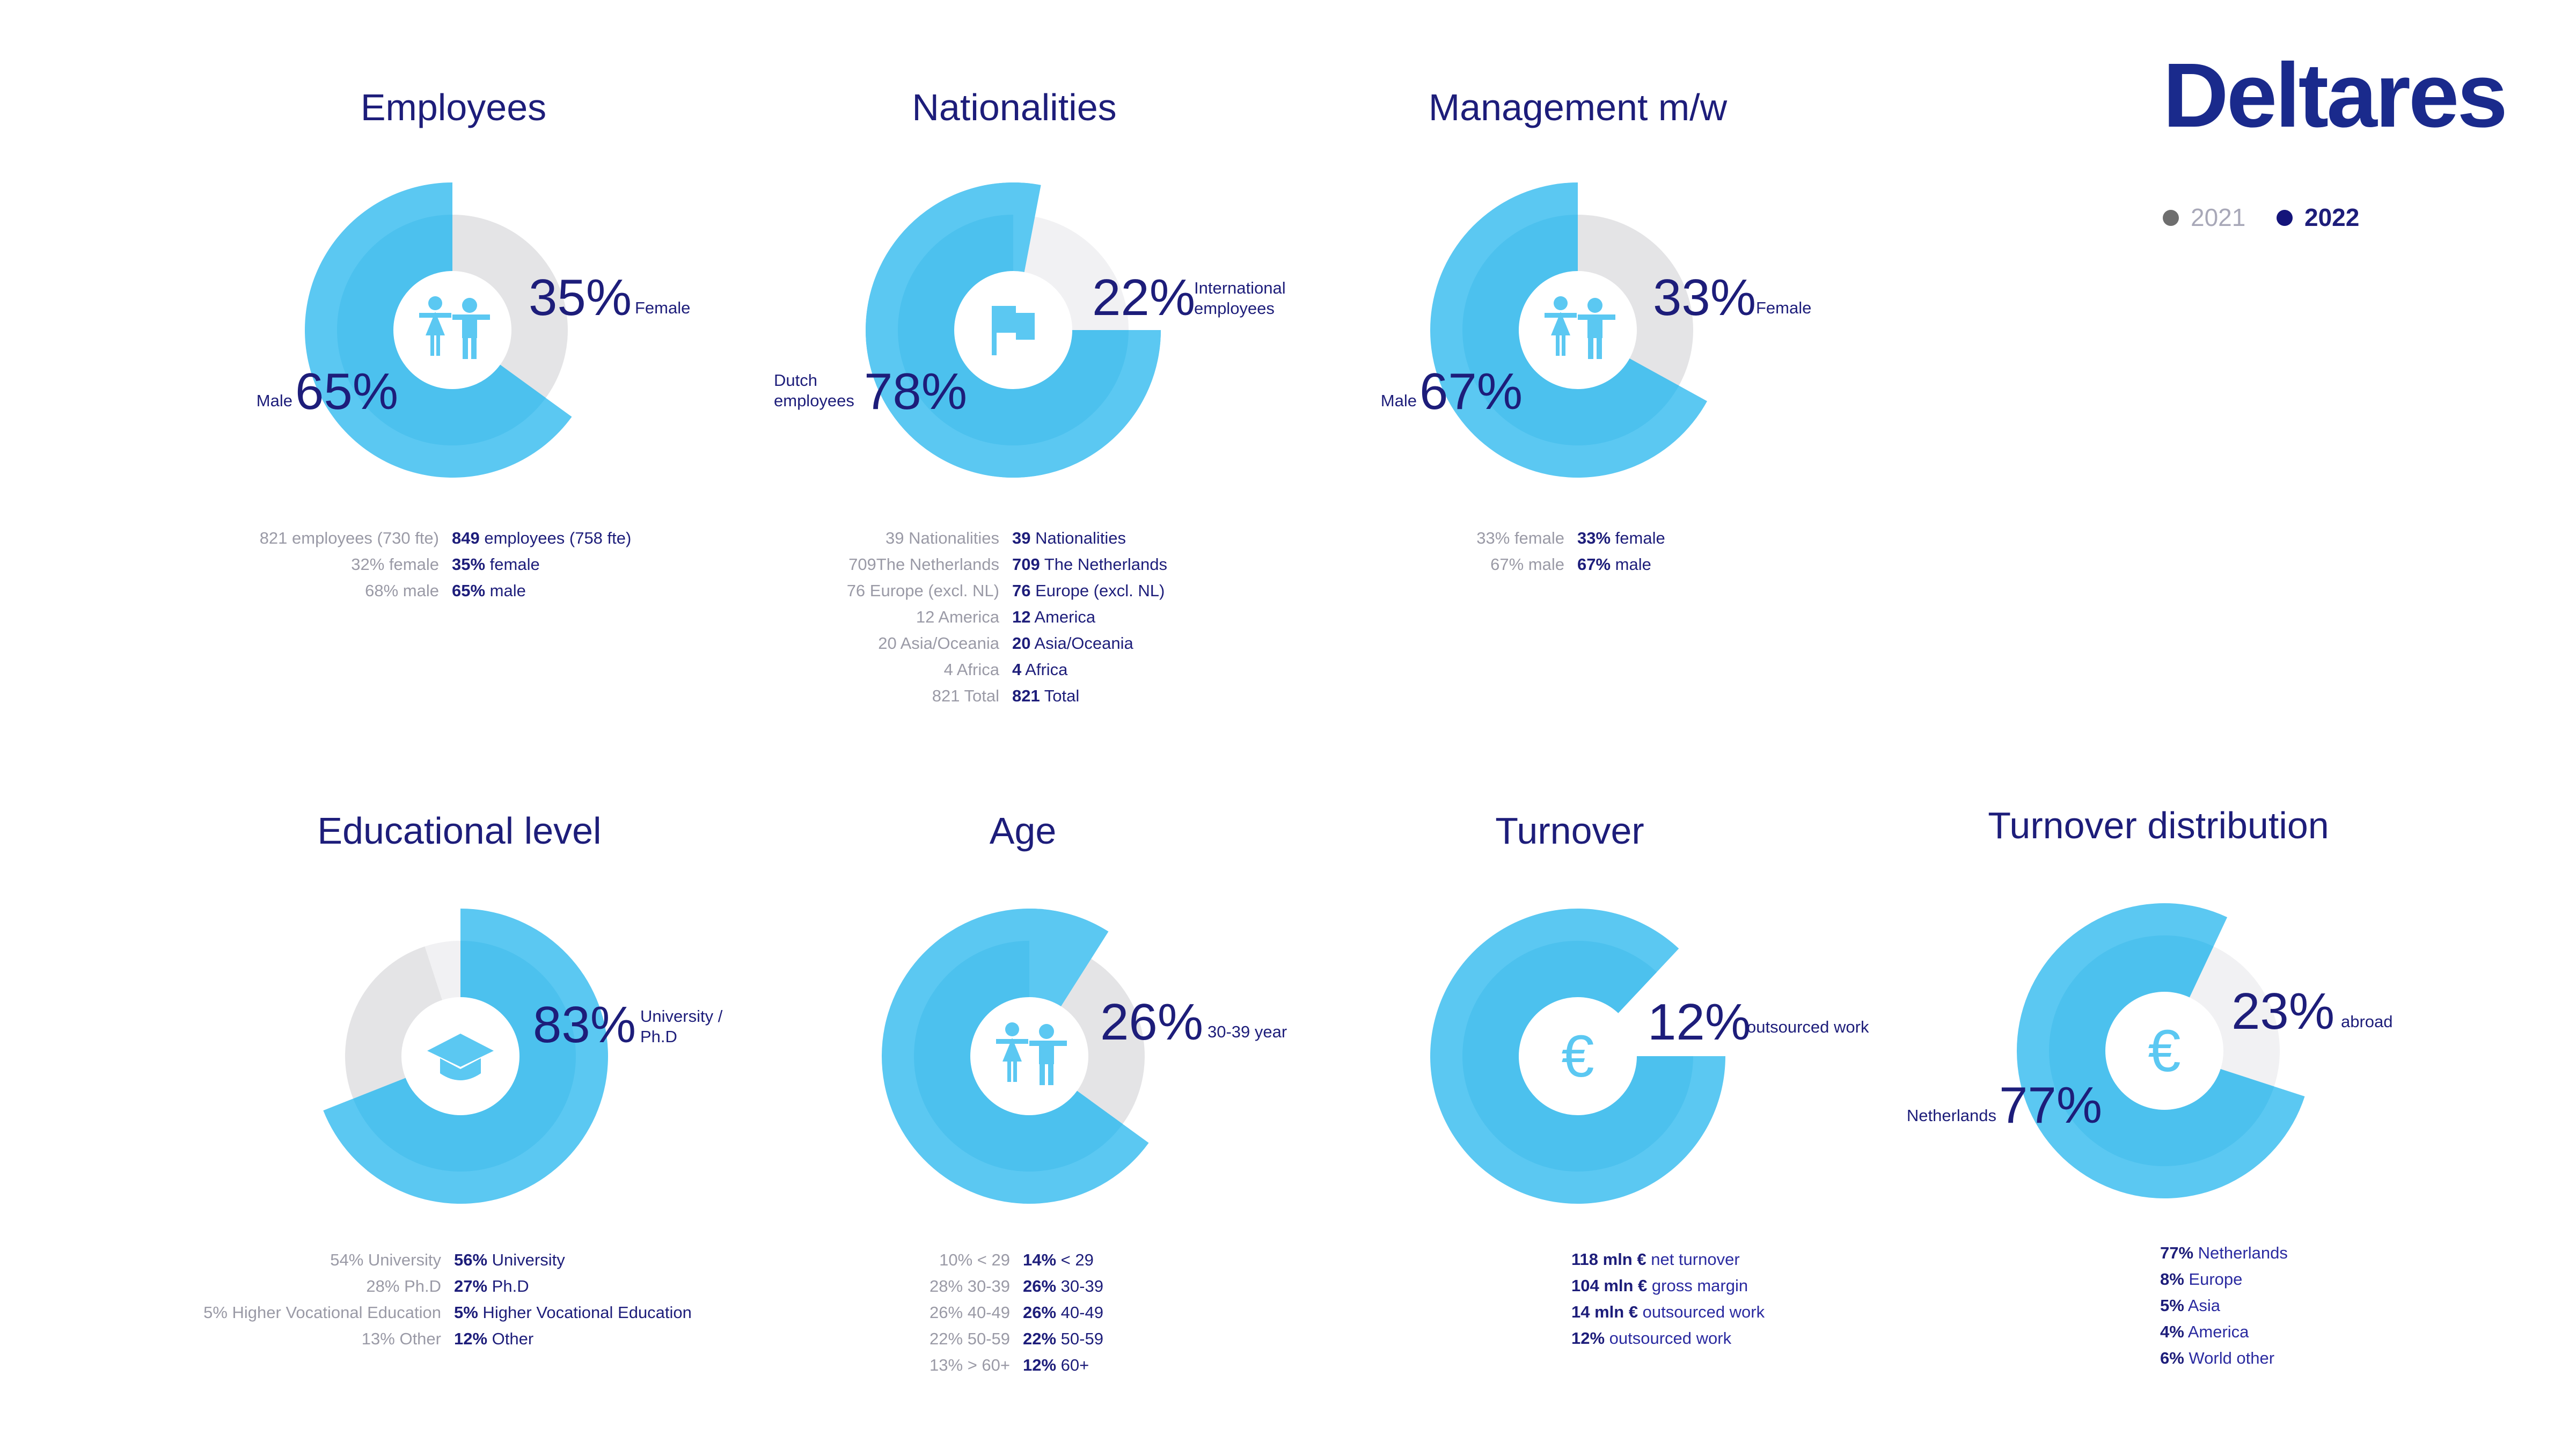 This screenshot has height=1449, width=2576. Describe the element at coordinates (2051, 1105) in the screenshot. I see `turnover-netherlands-pct: 77%` at that location.